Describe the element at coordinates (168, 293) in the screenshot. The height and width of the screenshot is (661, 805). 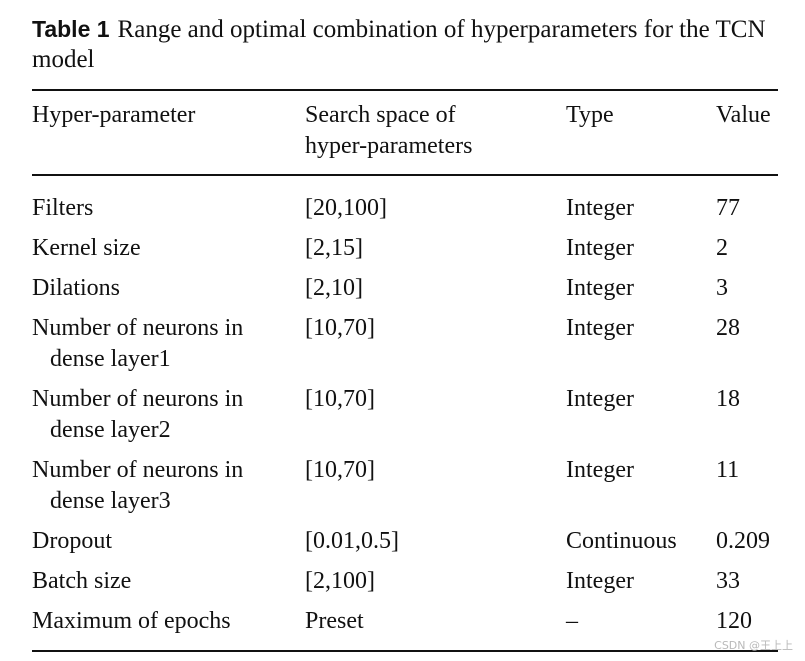
I see `cell-hyper-parameter: Dilations` at that location.